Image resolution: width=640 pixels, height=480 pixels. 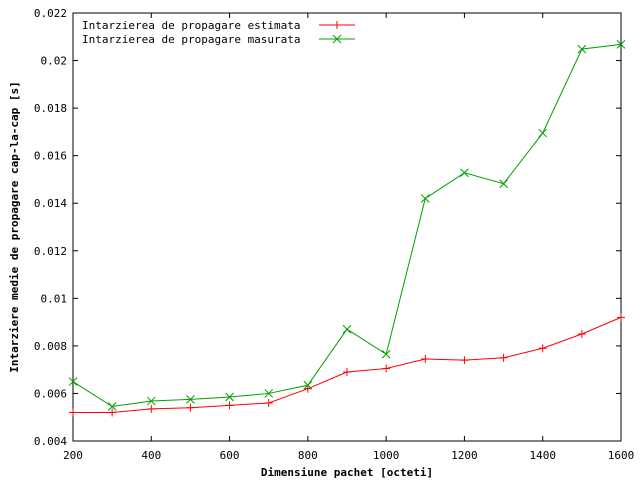 I want to click on x-tick-label: 1200, so click(x=464, y=455).